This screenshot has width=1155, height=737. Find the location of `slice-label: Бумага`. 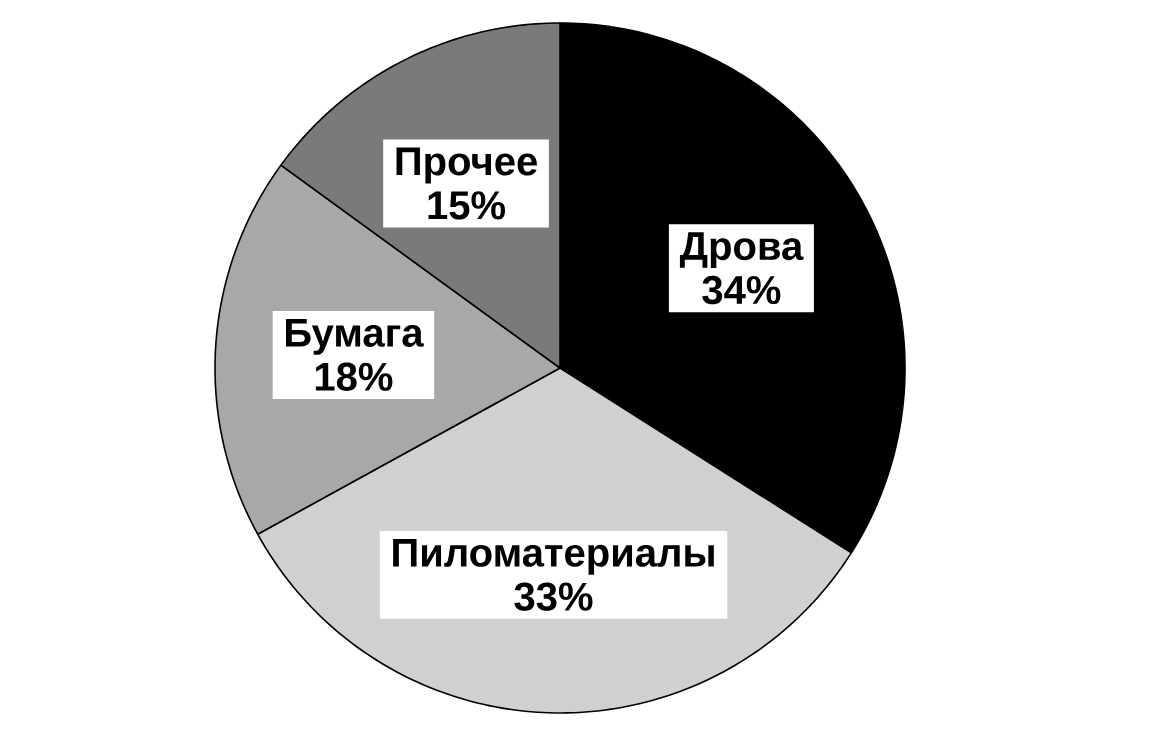

slice-label: Бумага is located at coordinates (355, 337).